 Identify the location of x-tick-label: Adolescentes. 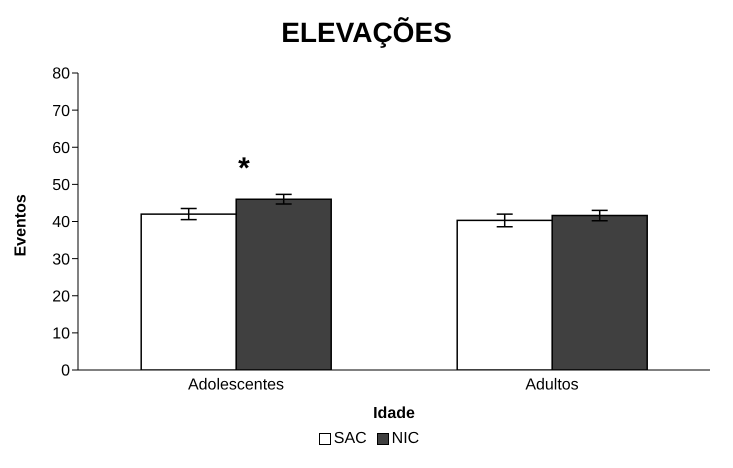
(236, 385).